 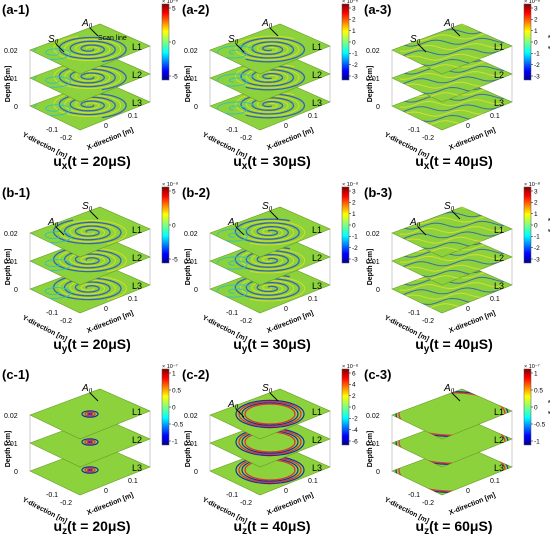 What do you see at coordinates (454, 345) in the screenshot?
I see `panel-title: uy(t = 40μS)` at bounding box center [454, 345].